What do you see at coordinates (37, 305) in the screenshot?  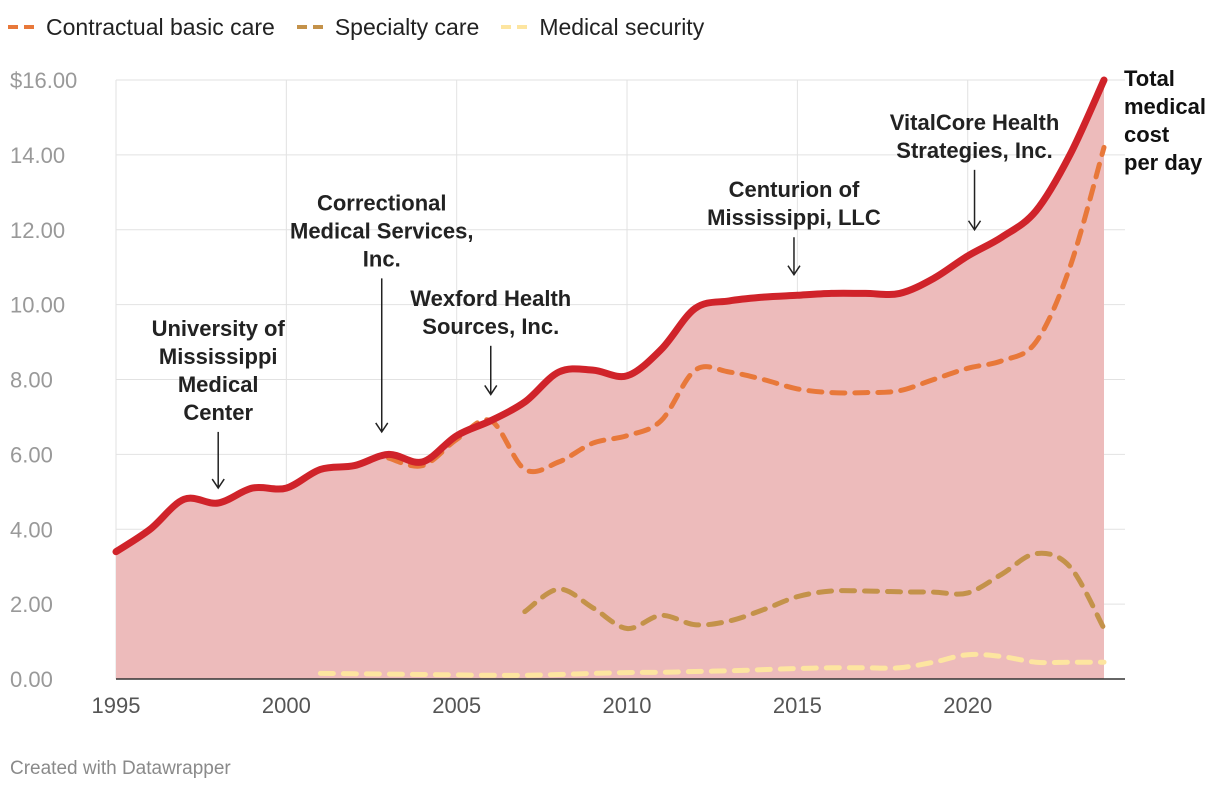 I see `y-tick-label: 10.00` at bounding box center [37, 305].